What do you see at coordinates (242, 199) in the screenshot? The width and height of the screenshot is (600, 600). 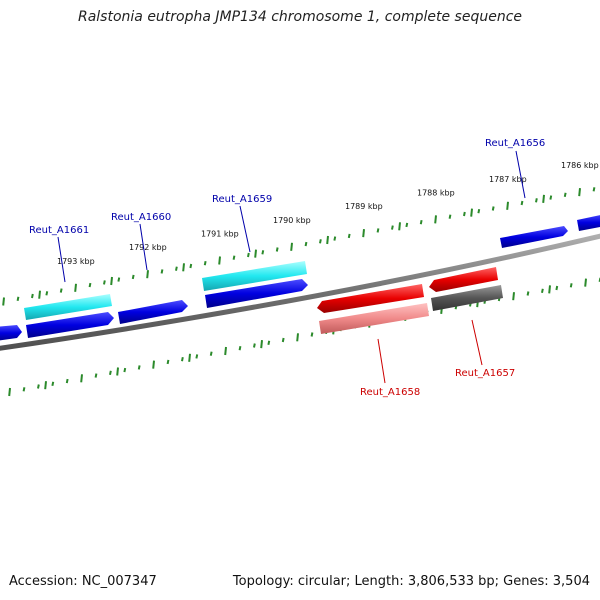 I see `gene-label-reut-a1659: Reut_A1659` at bounding box center [242, 199].